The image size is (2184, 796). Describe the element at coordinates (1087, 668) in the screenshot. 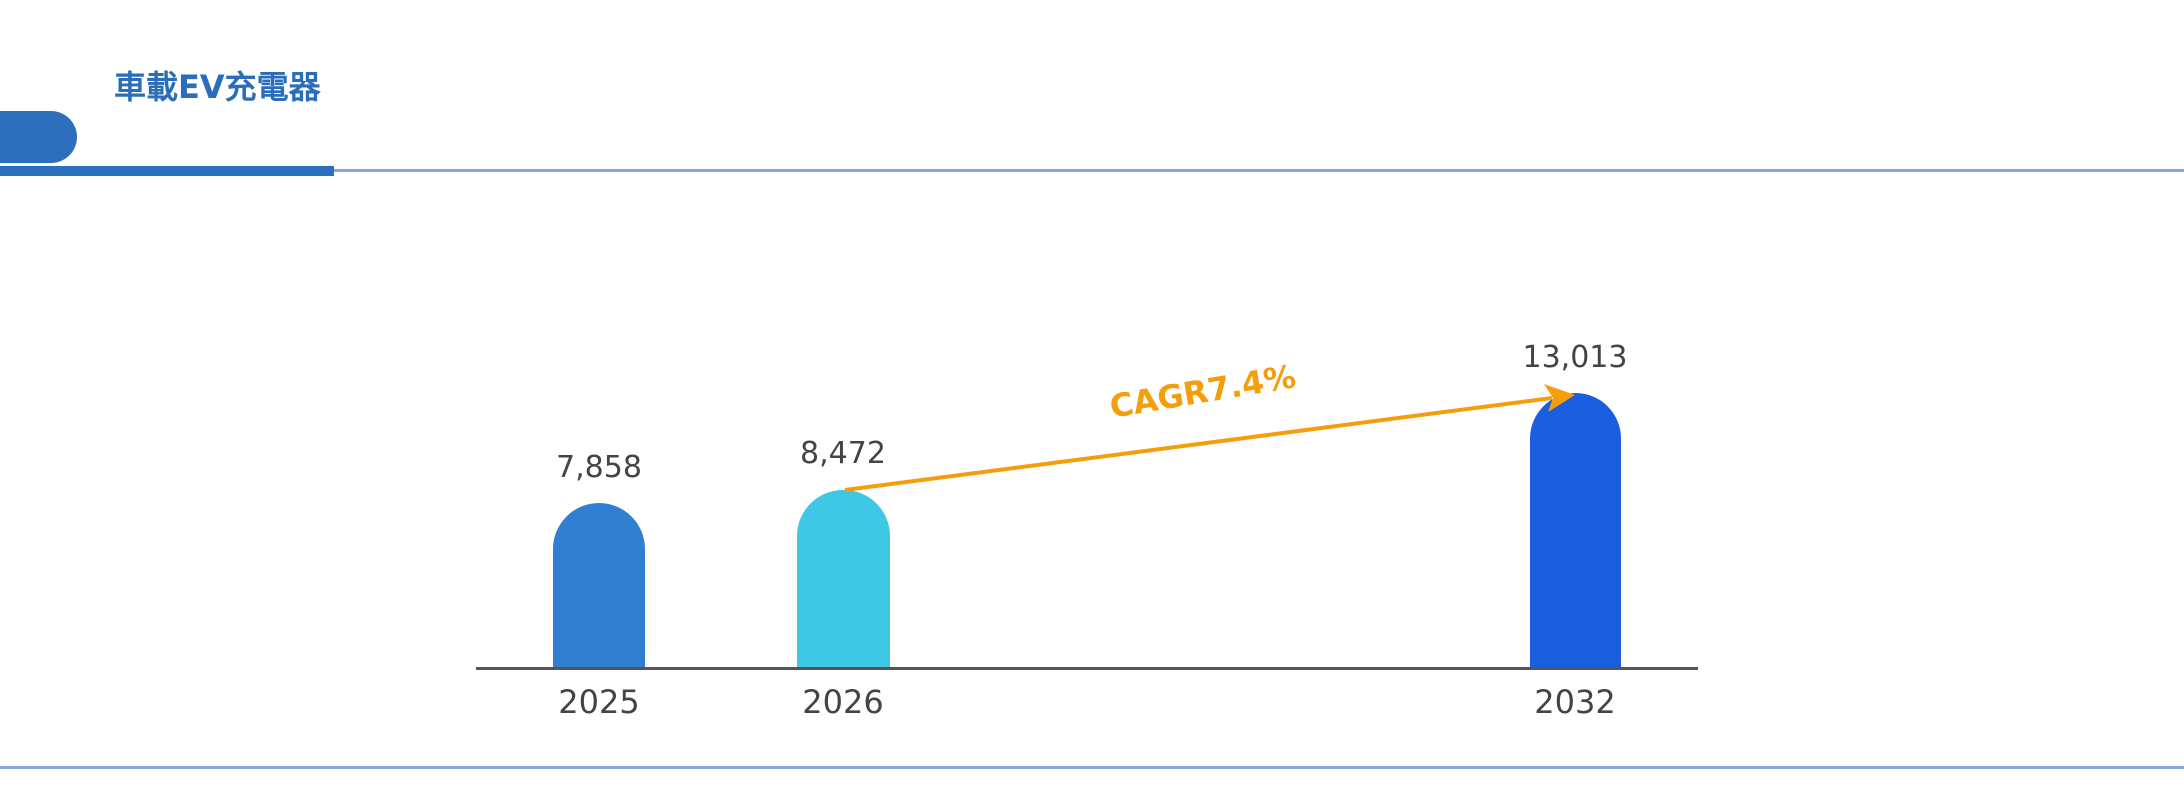

I see `x-axis-line` at that location.